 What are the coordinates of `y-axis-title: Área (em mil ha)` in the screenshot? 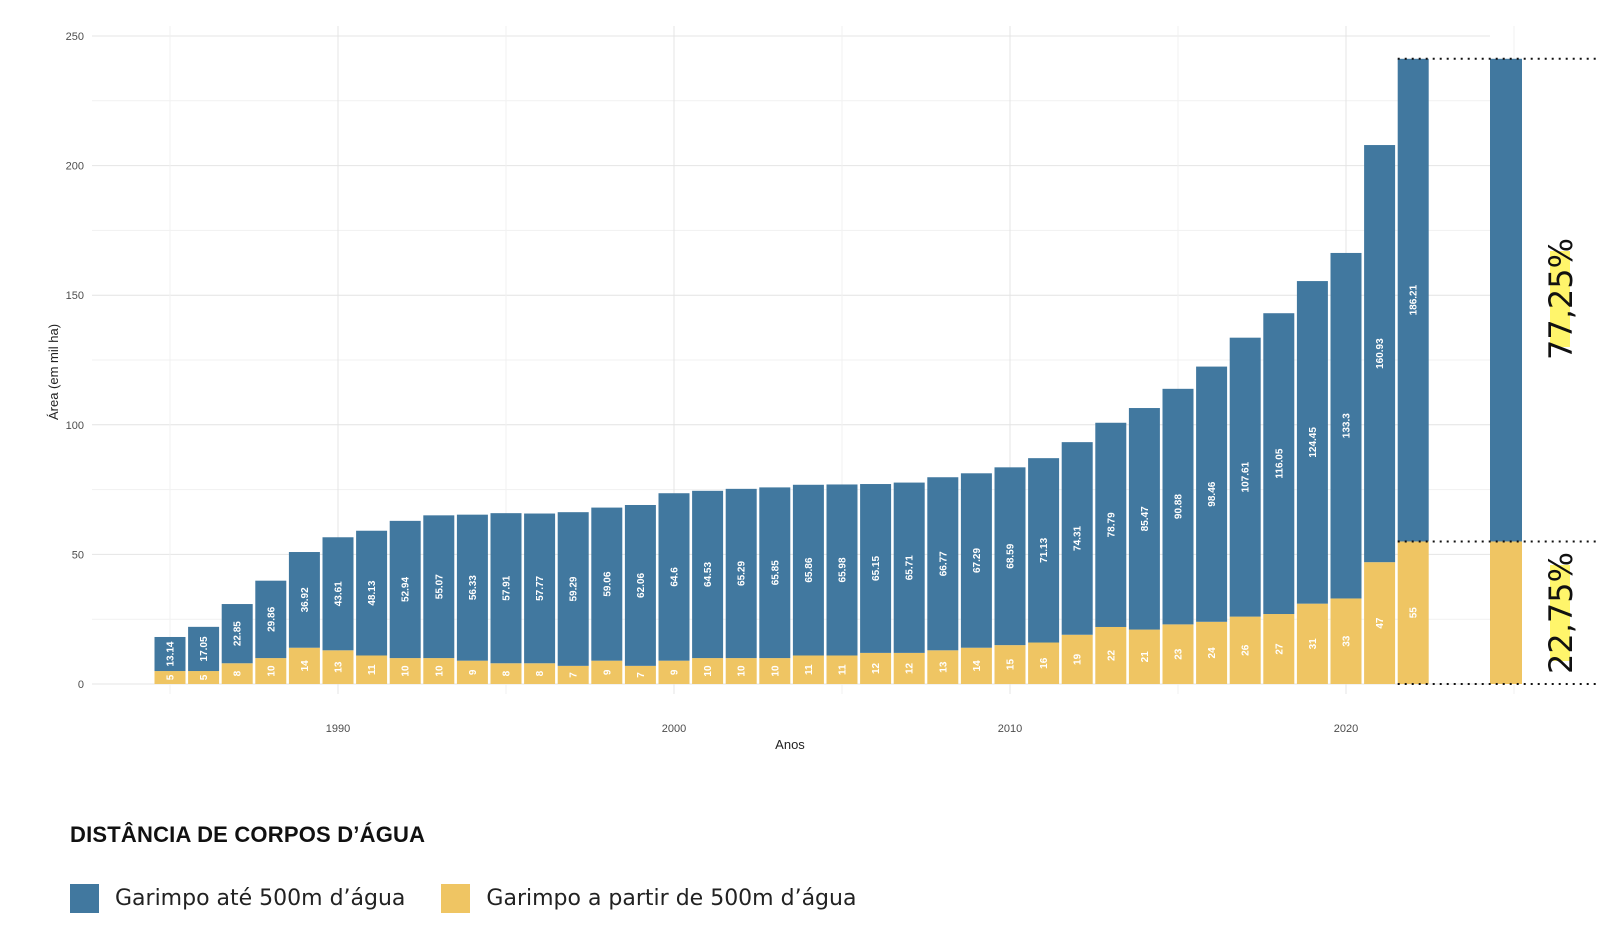 It's located at (53, 372).